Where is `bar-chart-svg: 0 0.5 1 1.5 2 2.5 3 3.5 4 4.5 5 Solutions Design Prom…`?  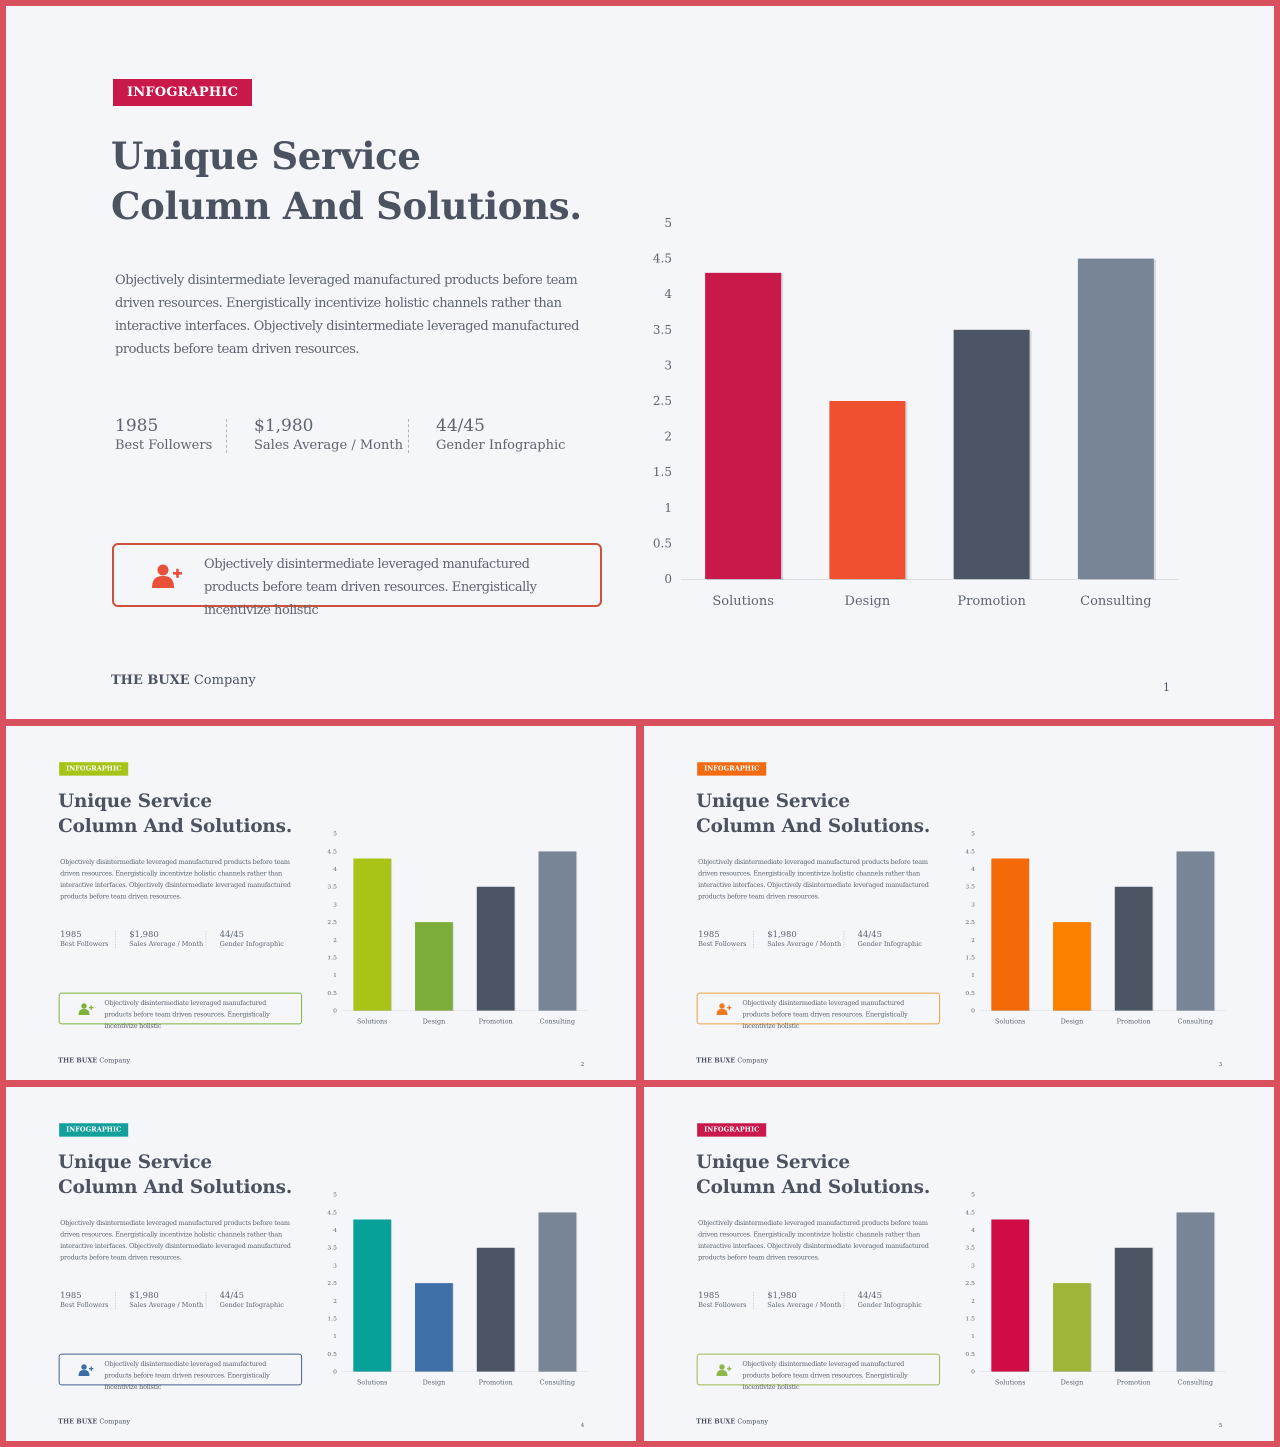 bar-chart-svg: 0 0.5 1 1.5 2 2.5 3 3.5 4 4.5 5 Solutions Design Prom… is located at coordinates (458, 928).